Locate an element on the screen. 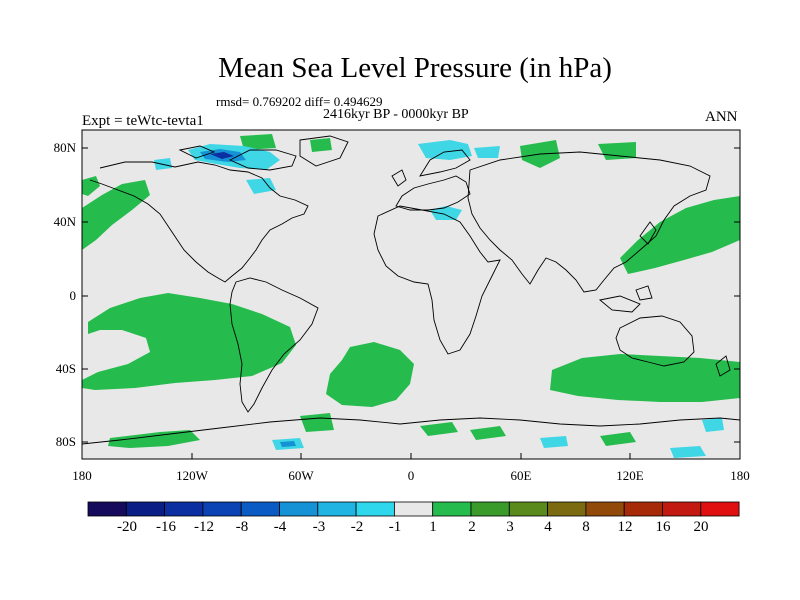  lon-label-180e: 180 is located at coordinates (740, 475).